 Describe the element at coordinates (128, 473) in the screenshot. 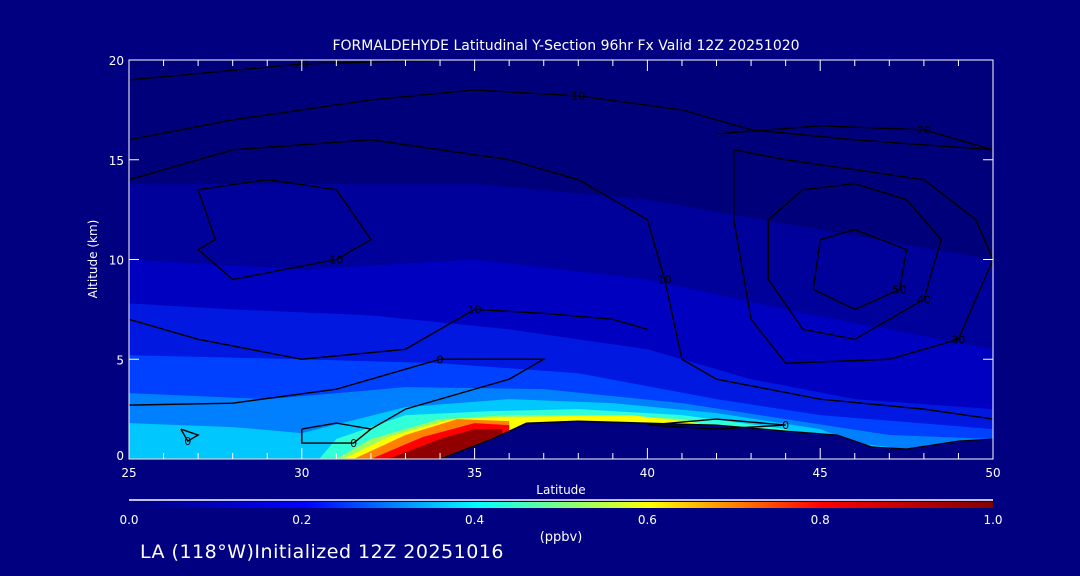

I see `x-tick-label: 25` at that location.